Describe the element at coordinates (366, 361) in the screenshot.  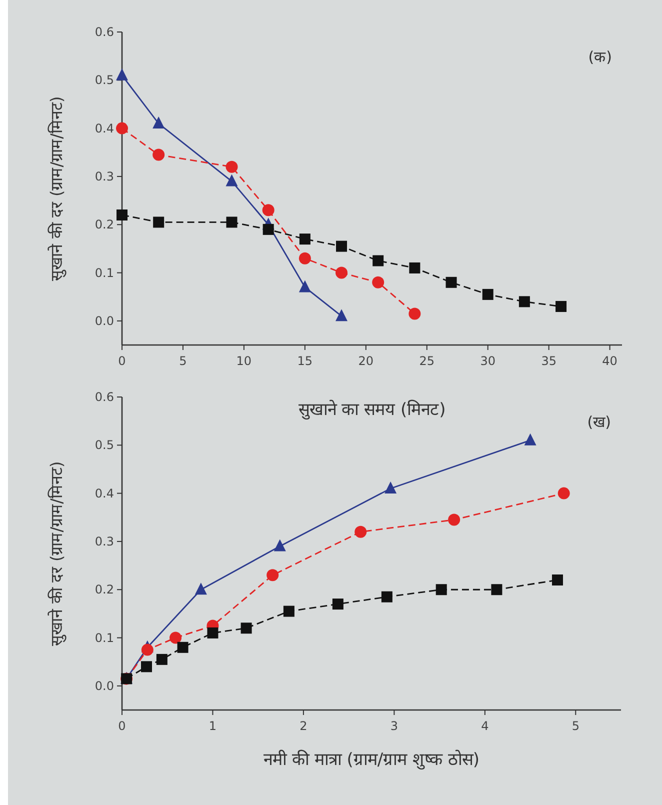
I see `x-tick-label: 20` at that location.